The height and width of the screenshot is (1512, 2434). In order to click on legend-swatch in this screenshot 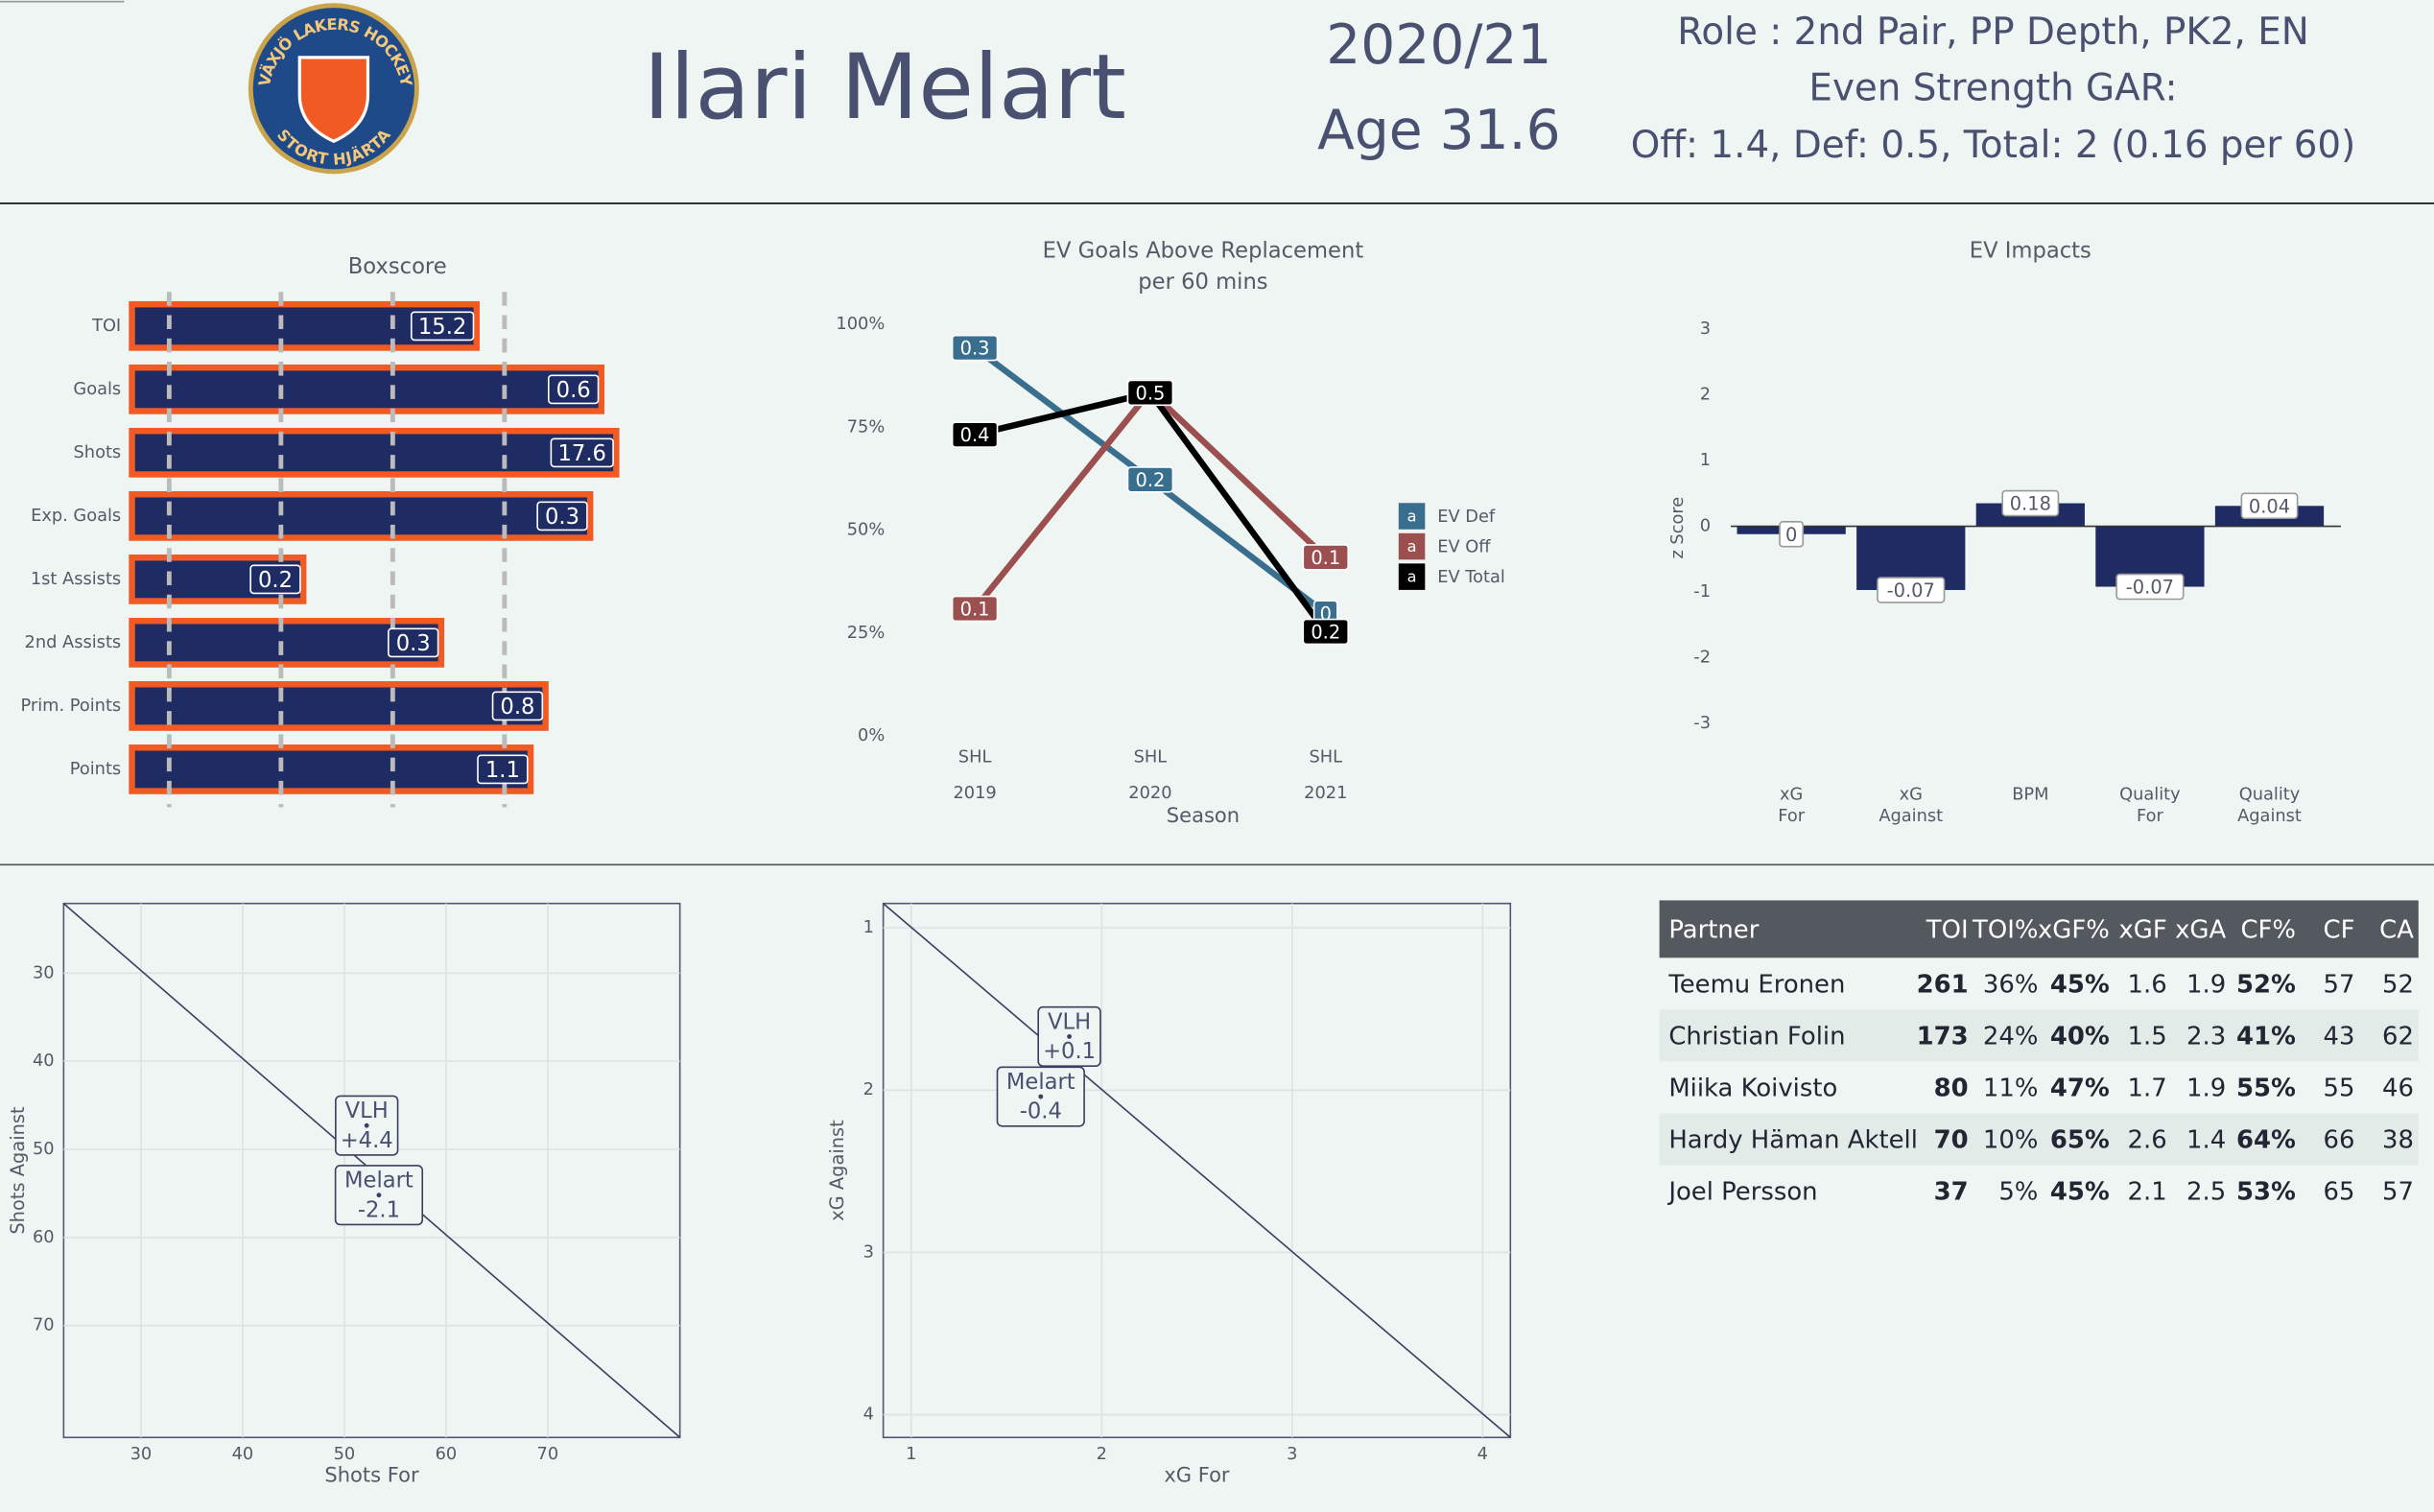, I will do `click(1412, 516)`.